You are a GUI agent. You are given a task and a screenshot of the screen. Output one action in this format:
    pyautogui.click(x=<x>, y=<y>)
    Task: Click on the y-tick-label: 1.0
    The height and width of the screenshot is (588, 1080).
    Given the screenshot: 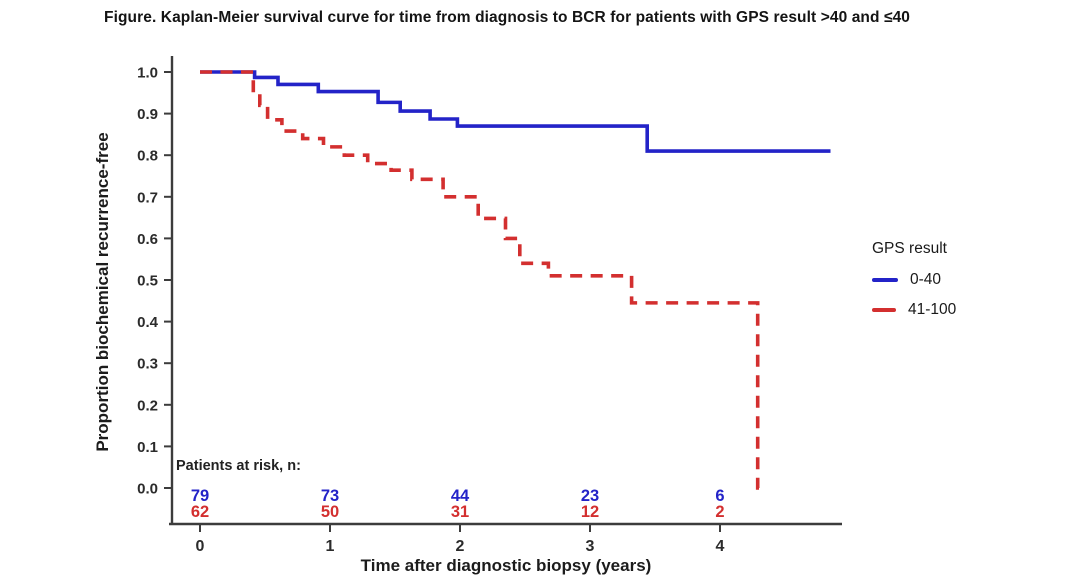 What is the action you would take?
    pyautogui.click(x=147, y=73)
    